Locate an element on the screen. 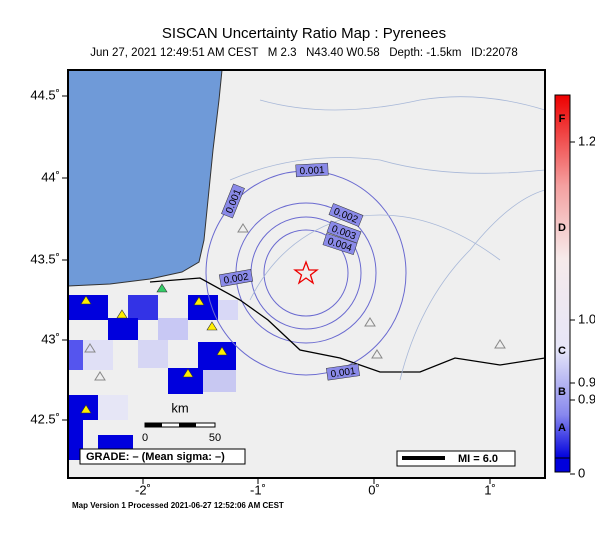 The height and width of the screenshot is (545, 595). lon-labels: -2˚ -1˚ 0˚ 1˚ is located at coordinates (315, 487).